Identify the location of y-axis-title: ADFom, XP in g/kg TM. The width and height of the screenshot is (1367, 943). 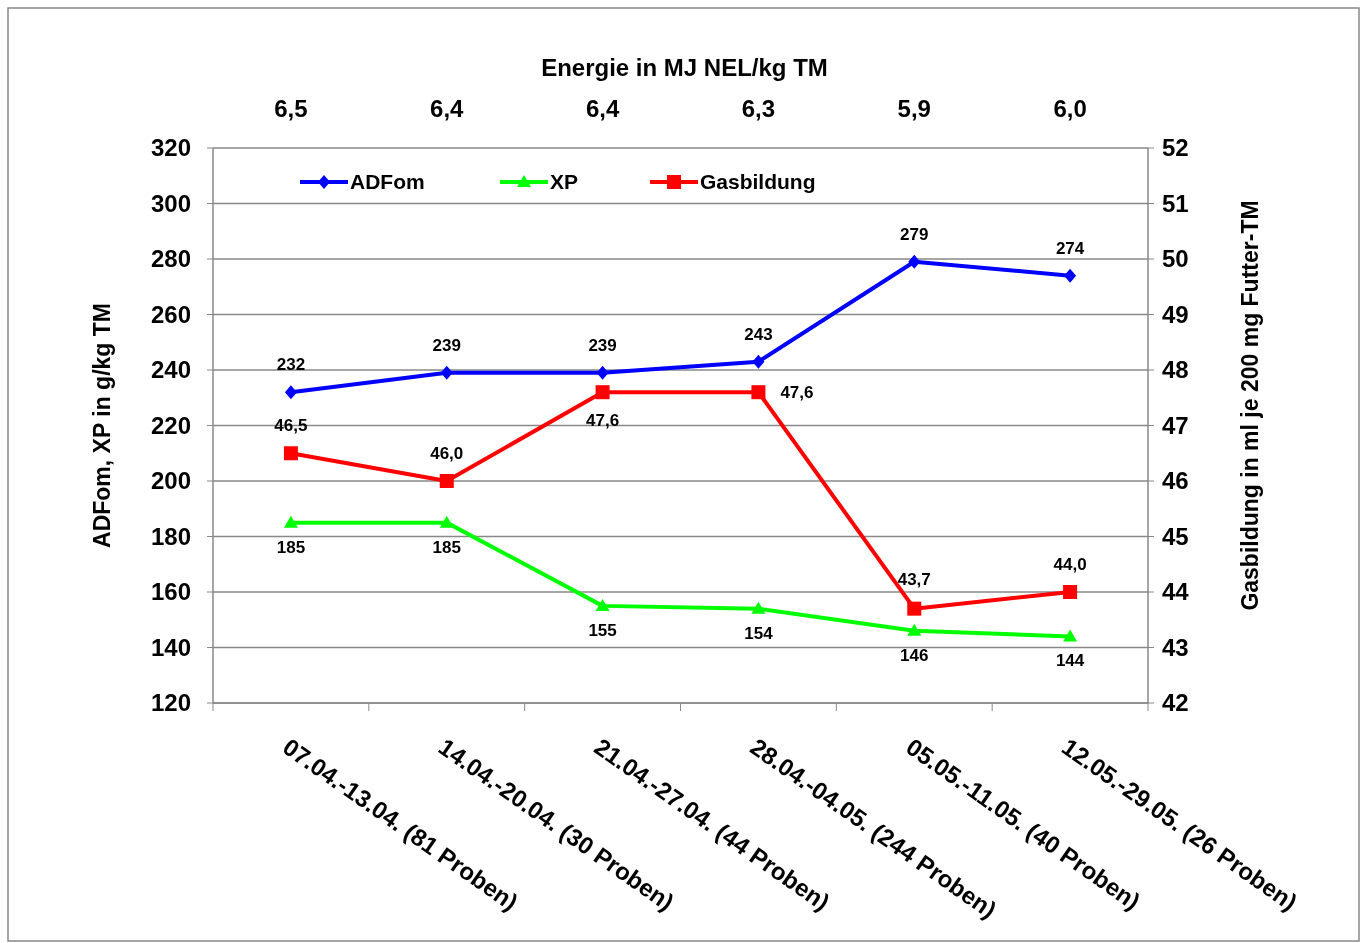
(102, 425).